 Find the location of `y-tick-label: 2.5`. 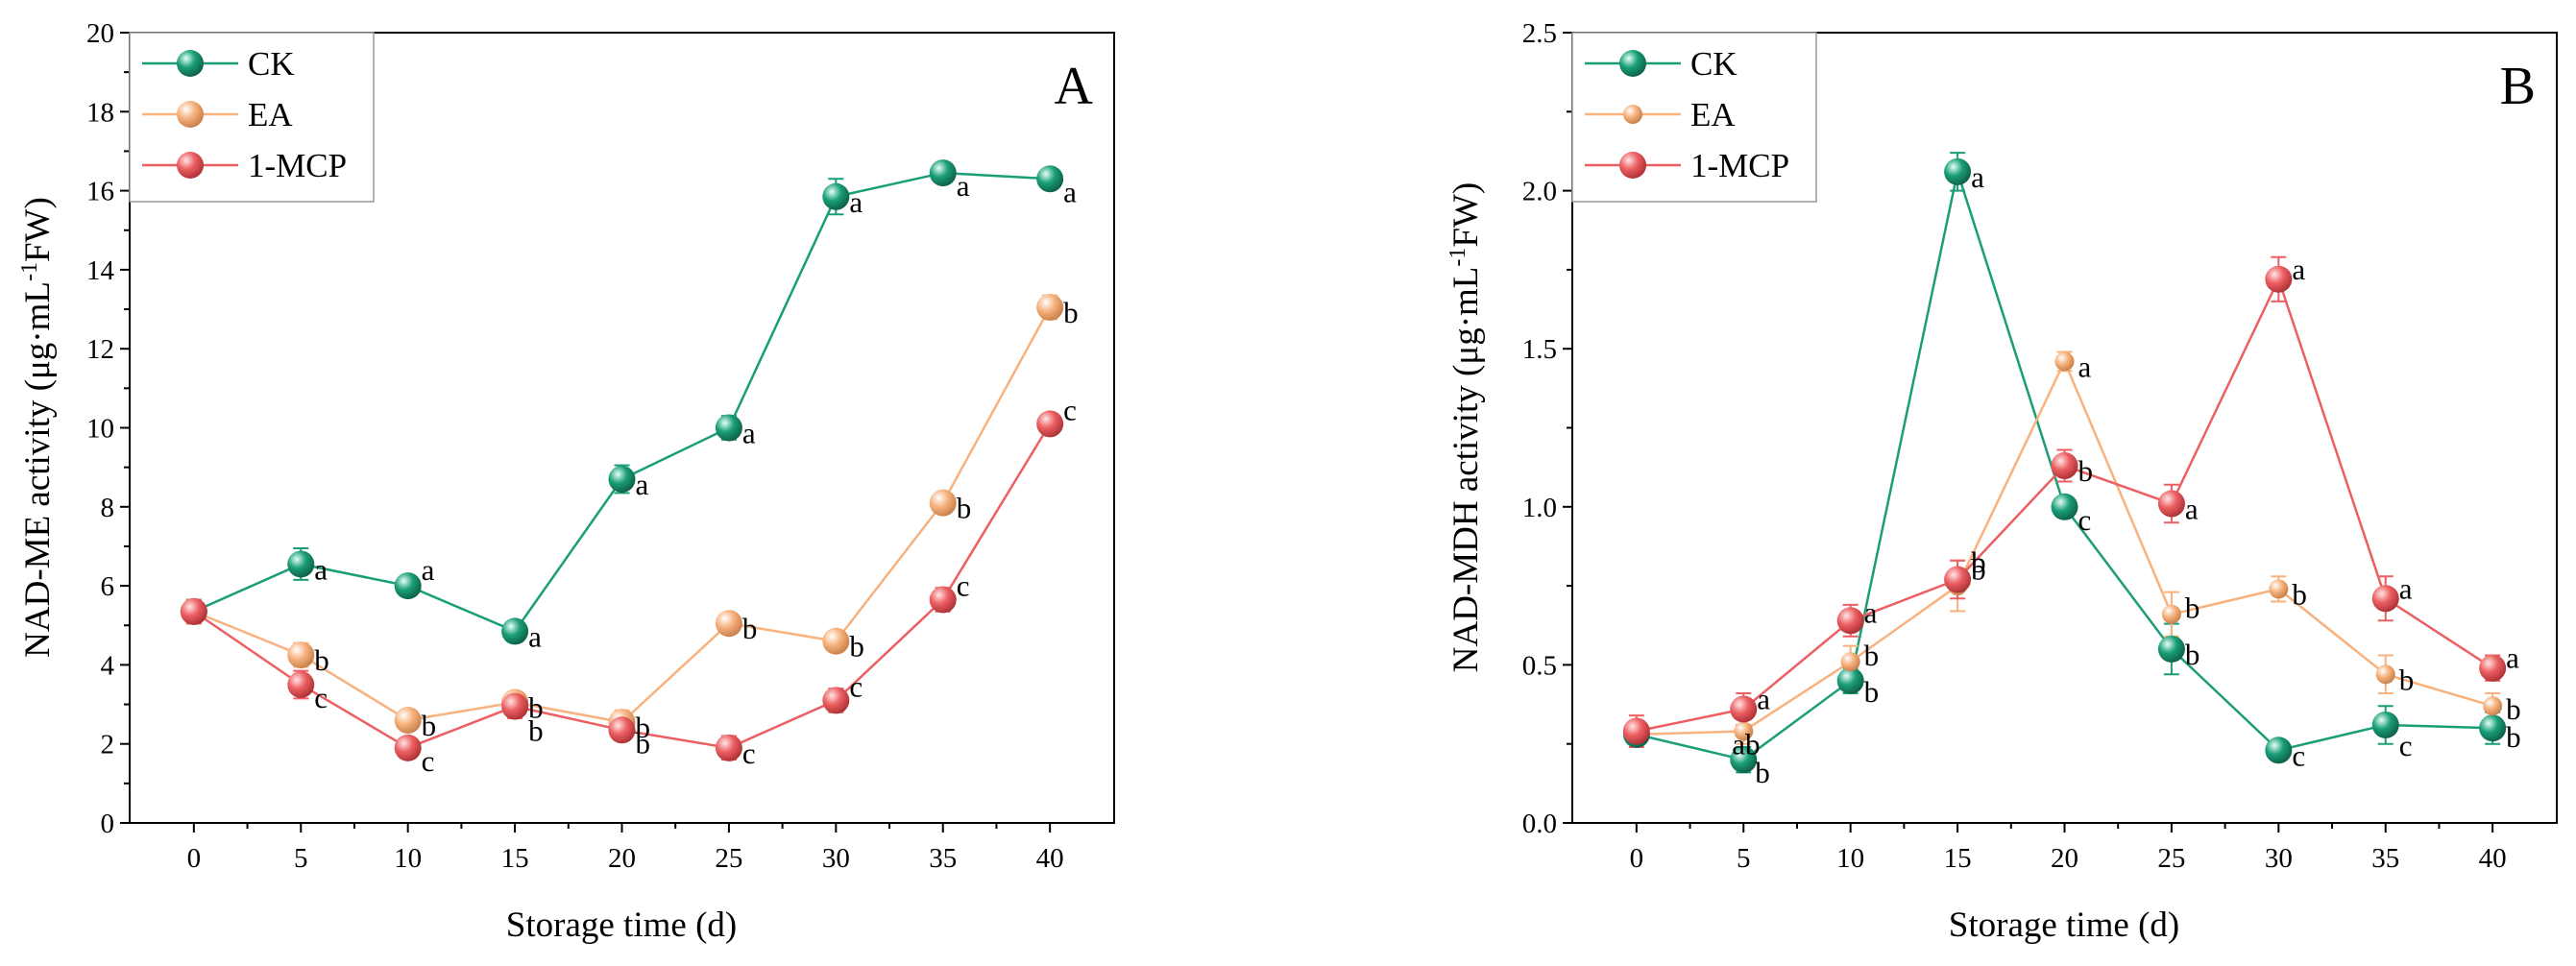

y-tick-label: 2.5 is located at coordinates (1540, 33).